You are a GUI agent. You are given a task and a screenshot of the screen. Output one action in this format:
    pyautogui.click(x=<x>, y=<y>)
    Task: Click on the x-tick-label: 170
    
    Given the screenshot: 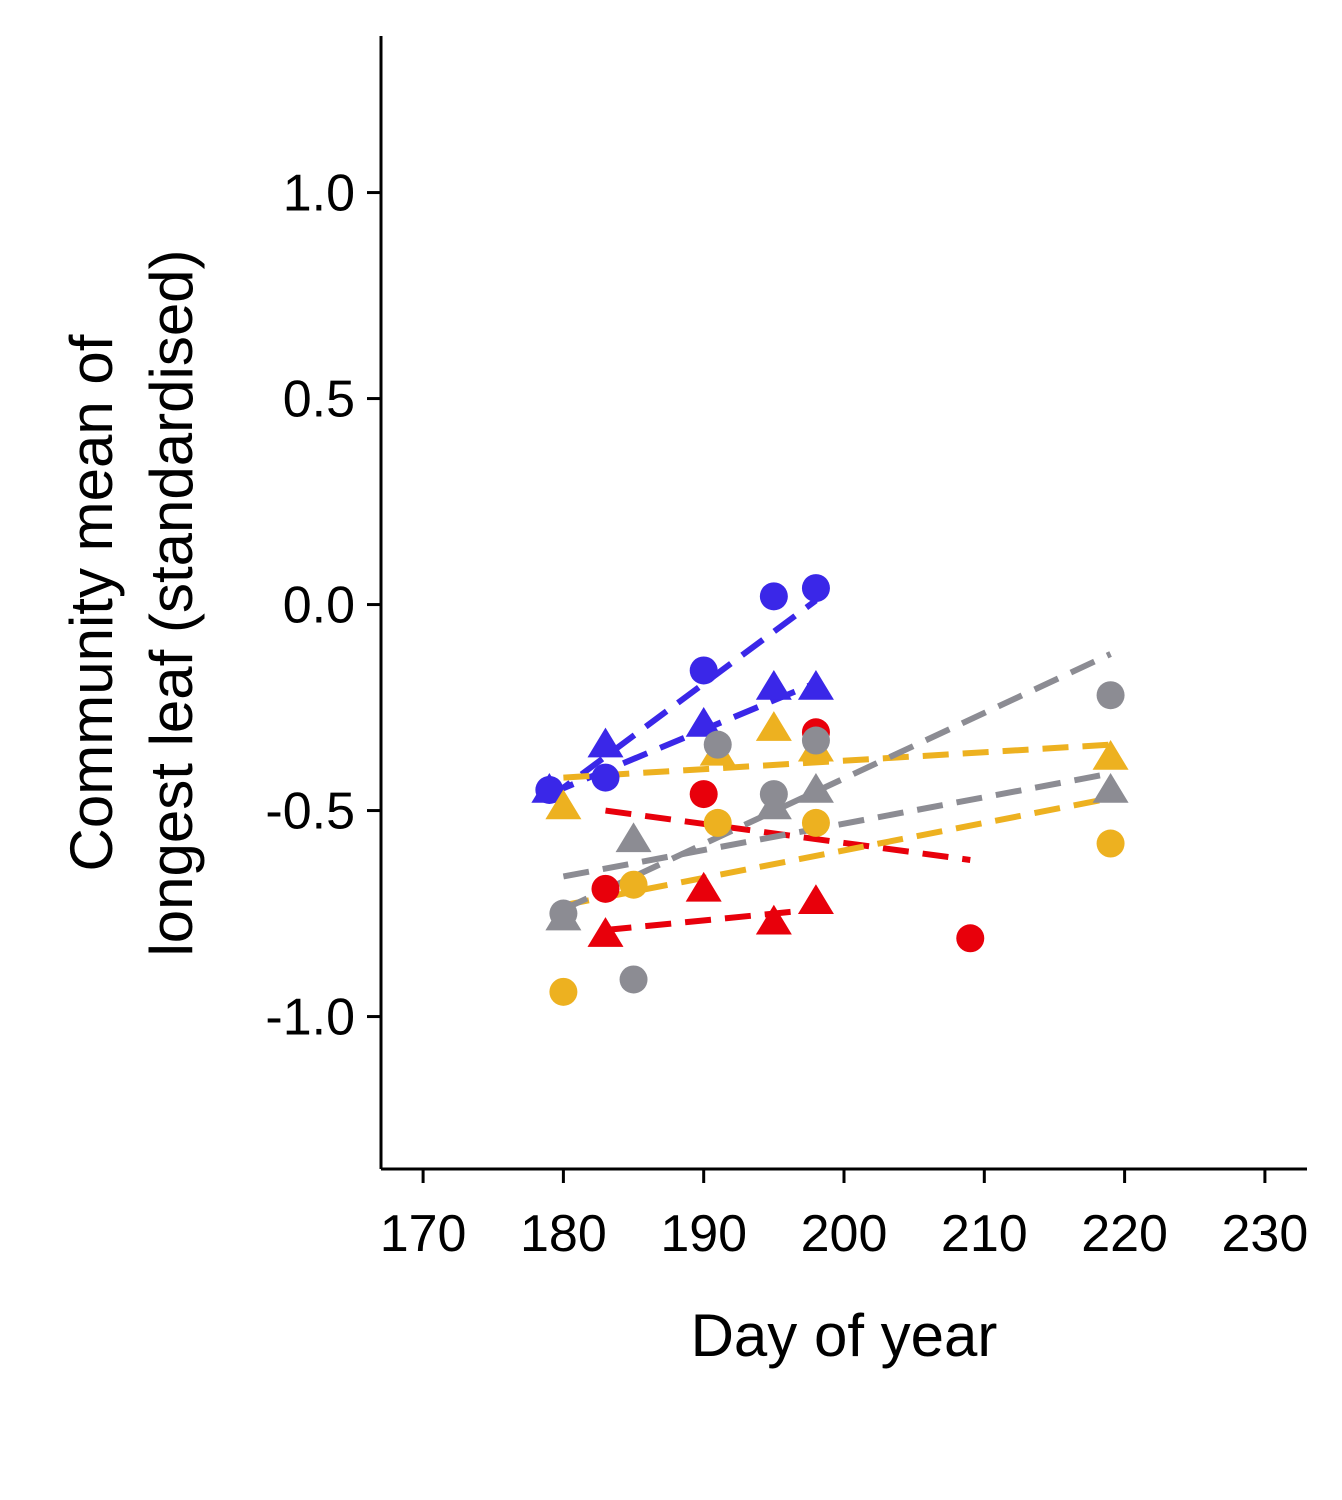 What is the action you would take?
    pyautogui.click(x=423, y=1234)
    